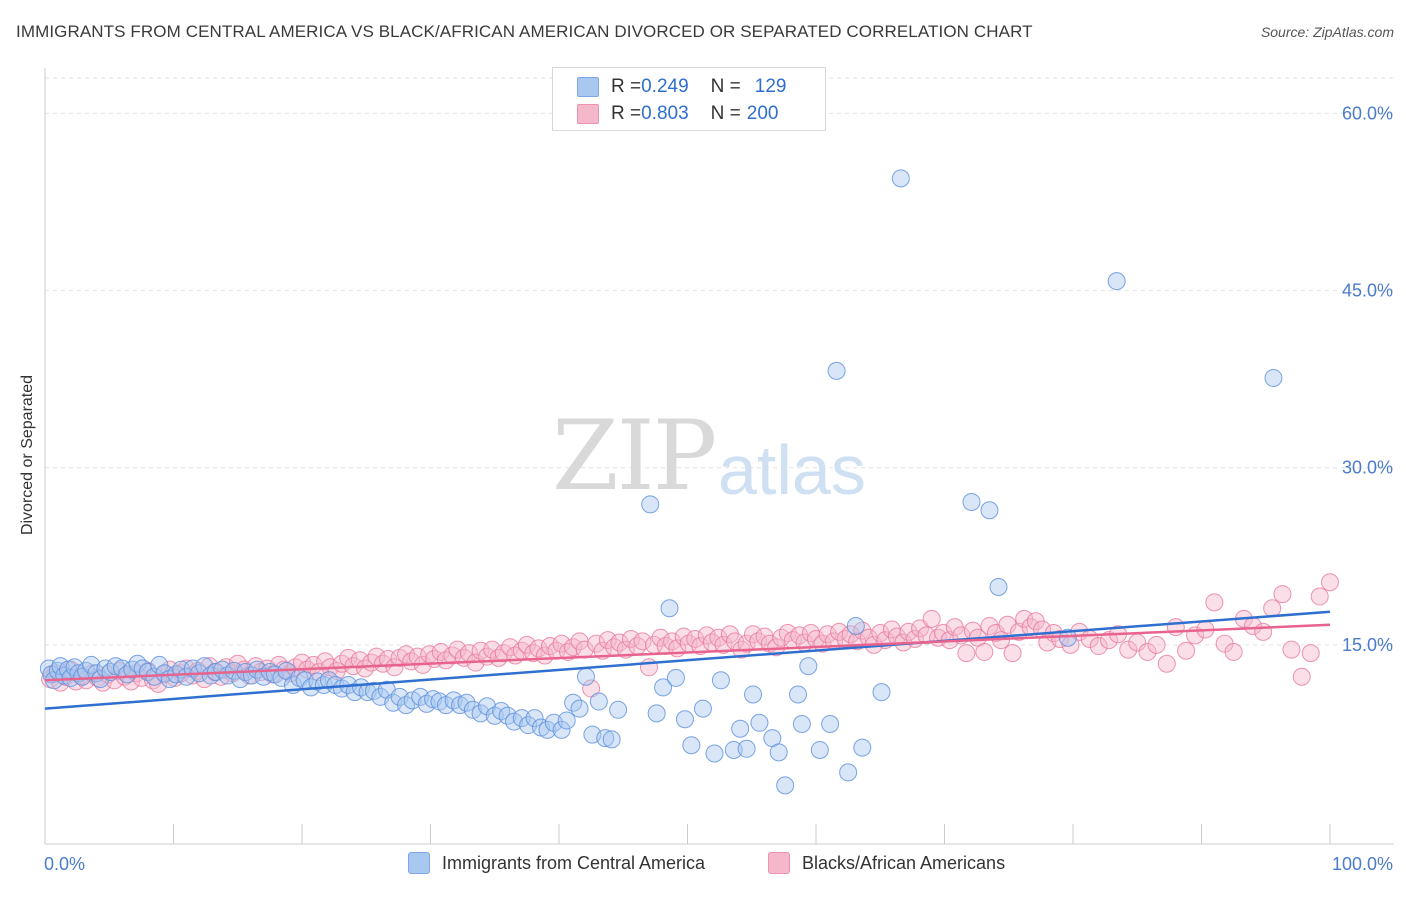 The width and height of the screenshot is (1406, 897). Describe the element at coordinates (574, 862) in the screenshot. I see `legend-label: Immigrants from Central America` at that location.